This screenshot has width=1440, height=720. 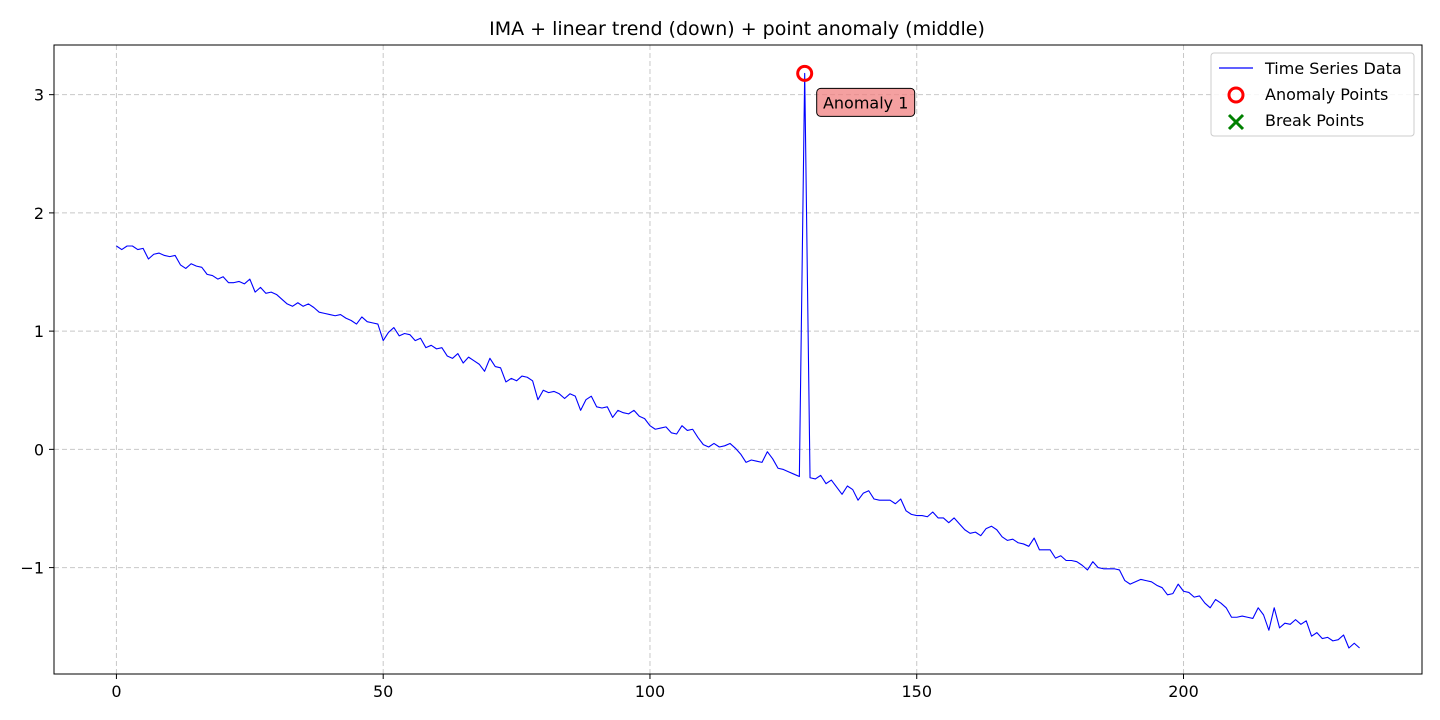 I want to click on anomaly-point, so click(x=805, y=73).